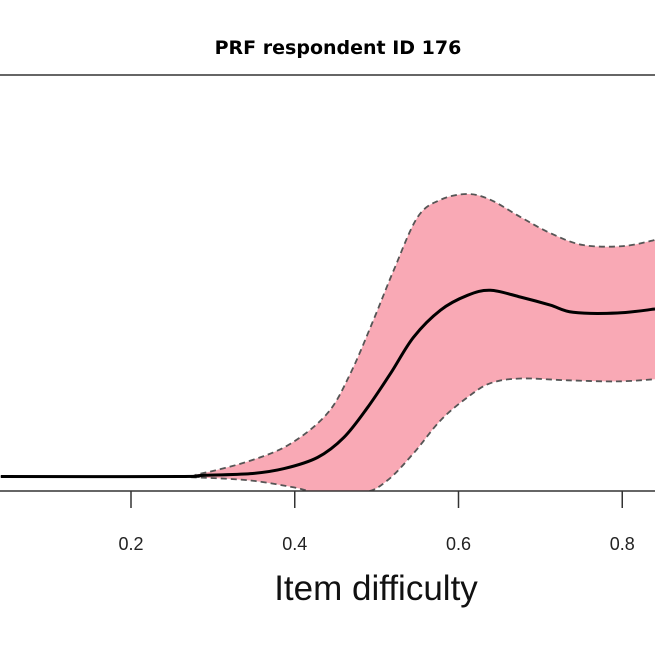  Describe the element at coordinates (622, 544) in the screenshot. I see `x-tick-label: 0.8` at that location.